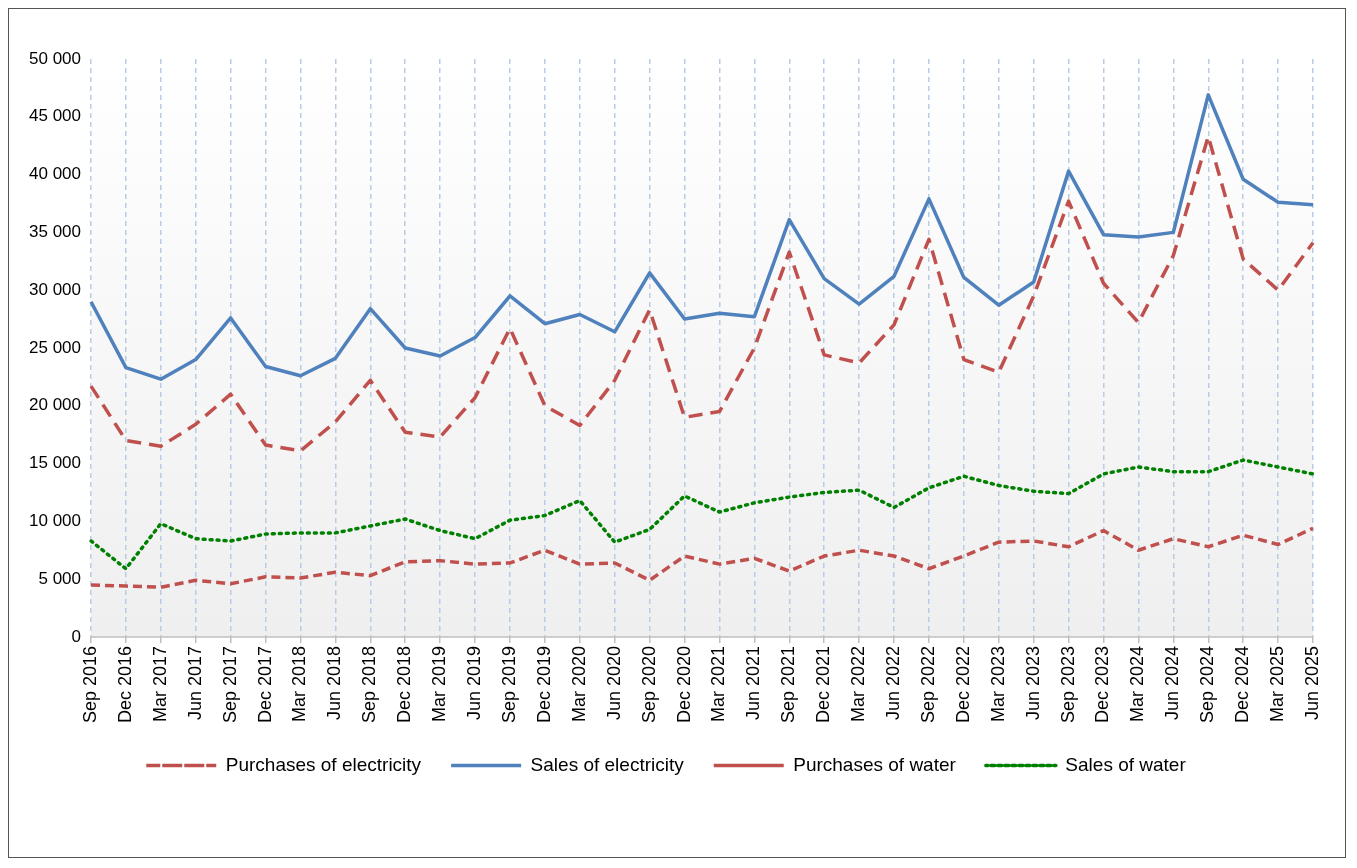  Describe the element at coordinates (788, 684) in the screenshot. I see `x-tick-label: Sep 2021` at that location.